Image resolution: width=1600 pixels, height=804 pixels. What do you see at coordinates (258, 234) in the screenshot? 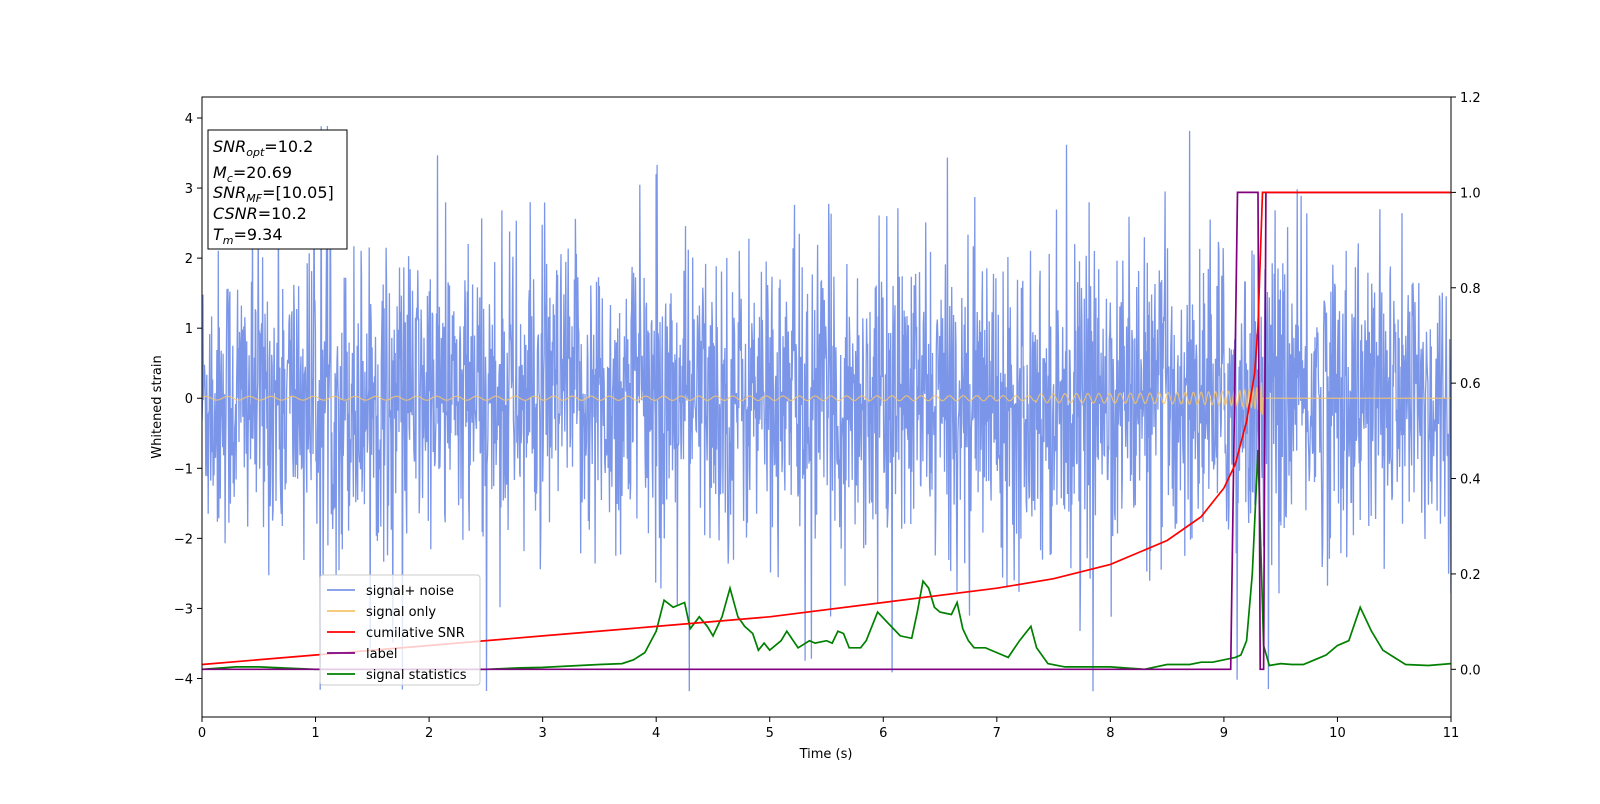
I see `tm-value: =9.34` at bounding box center [258, 234].